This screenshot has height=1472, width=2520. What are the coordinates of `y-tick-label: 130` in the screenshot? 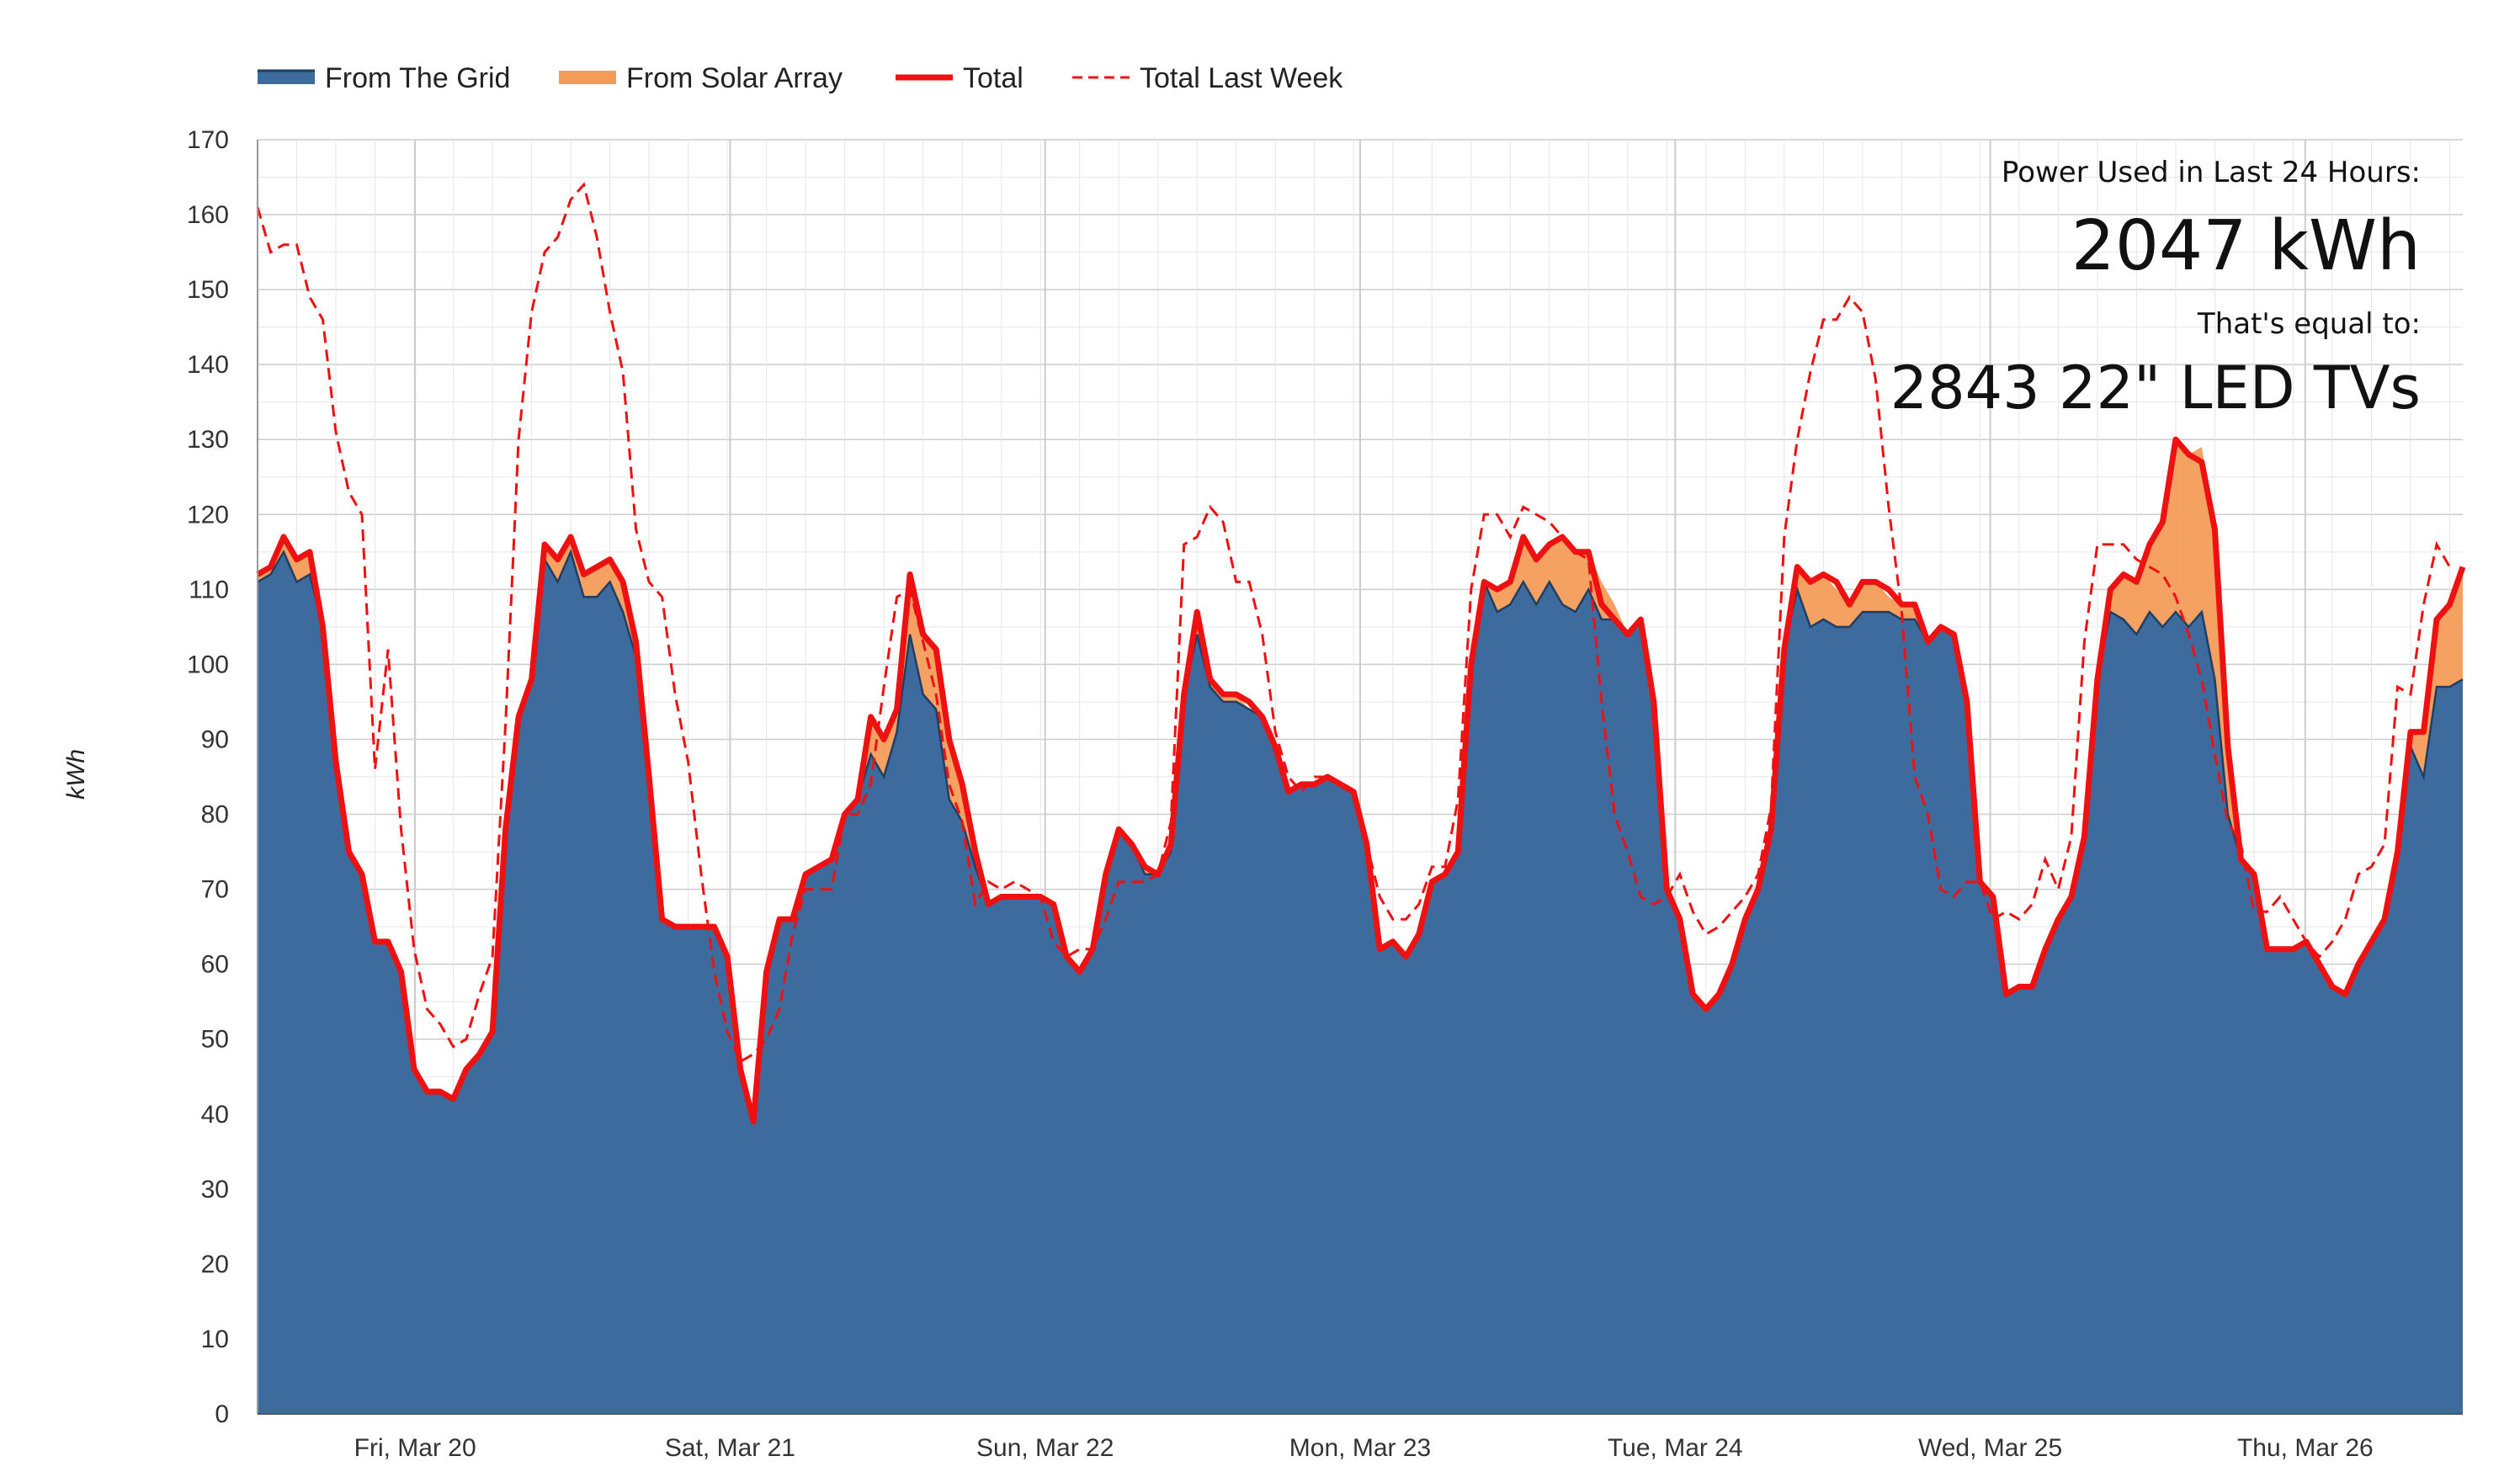 It's located at (208, 440).